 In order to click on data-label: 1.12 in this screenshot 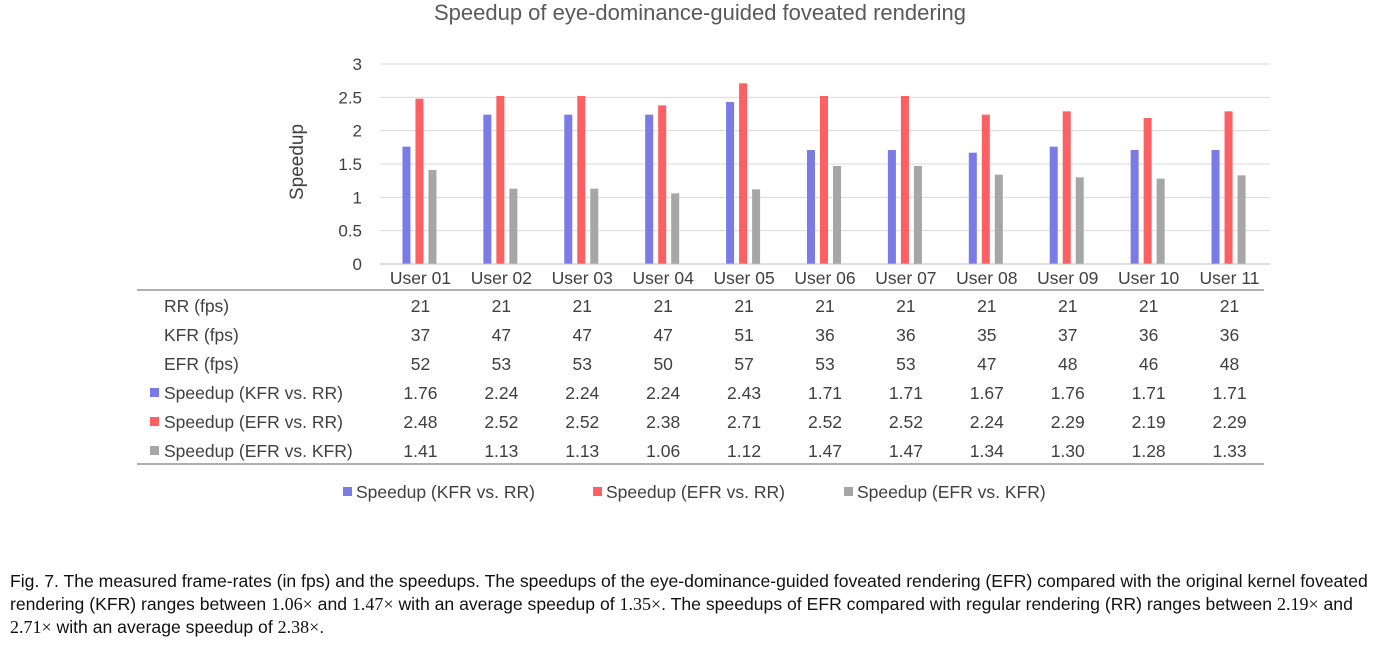, I will do `click(744, 451)`.